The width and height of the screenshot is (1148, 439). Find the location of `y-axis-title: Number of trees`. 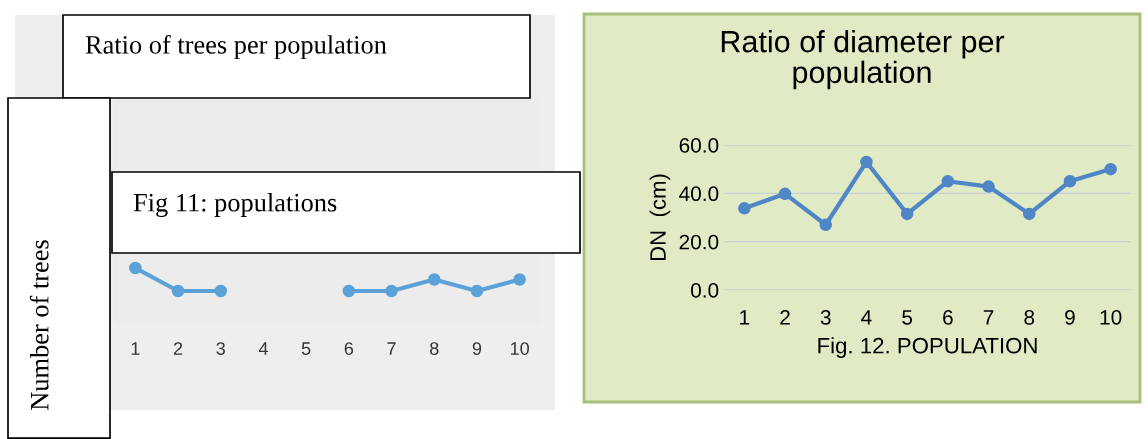

y-axis-title: Number of trees is located at coordinates (39, 325).